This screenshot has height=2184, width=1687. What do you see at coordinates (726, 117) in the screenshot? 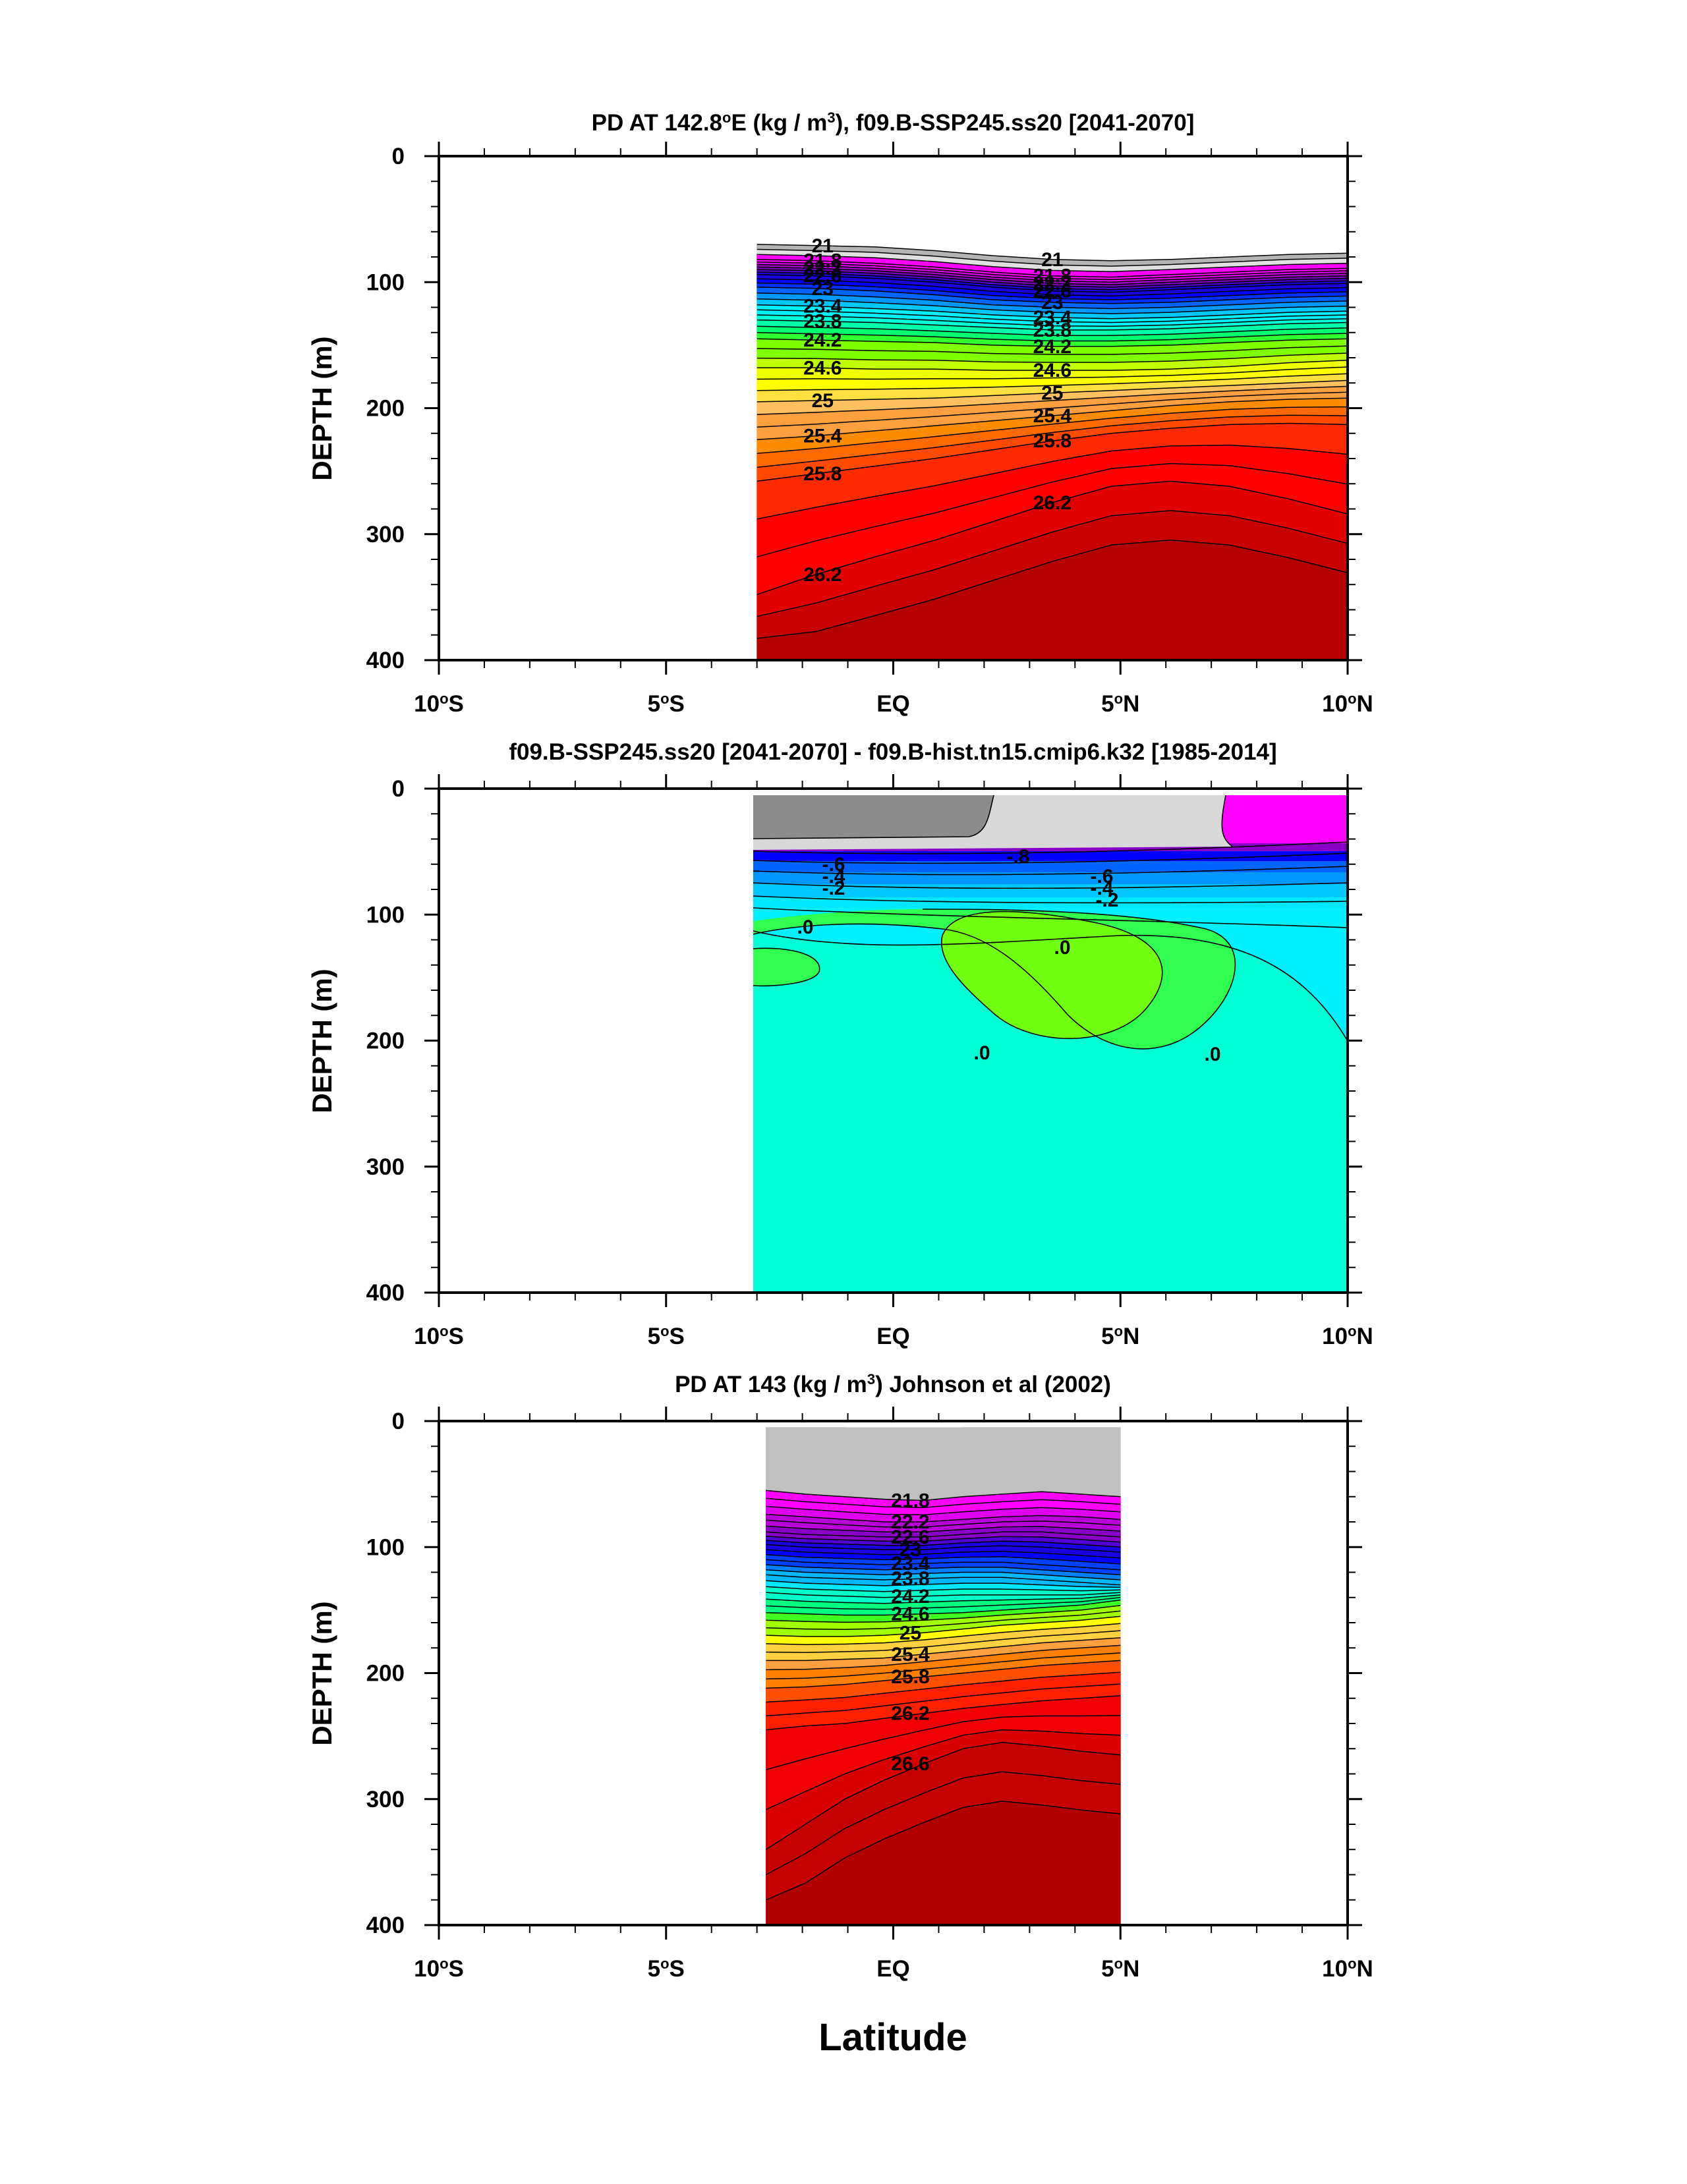
I see `panel-1-title-sup1: o` at bounding box center [726, 117].